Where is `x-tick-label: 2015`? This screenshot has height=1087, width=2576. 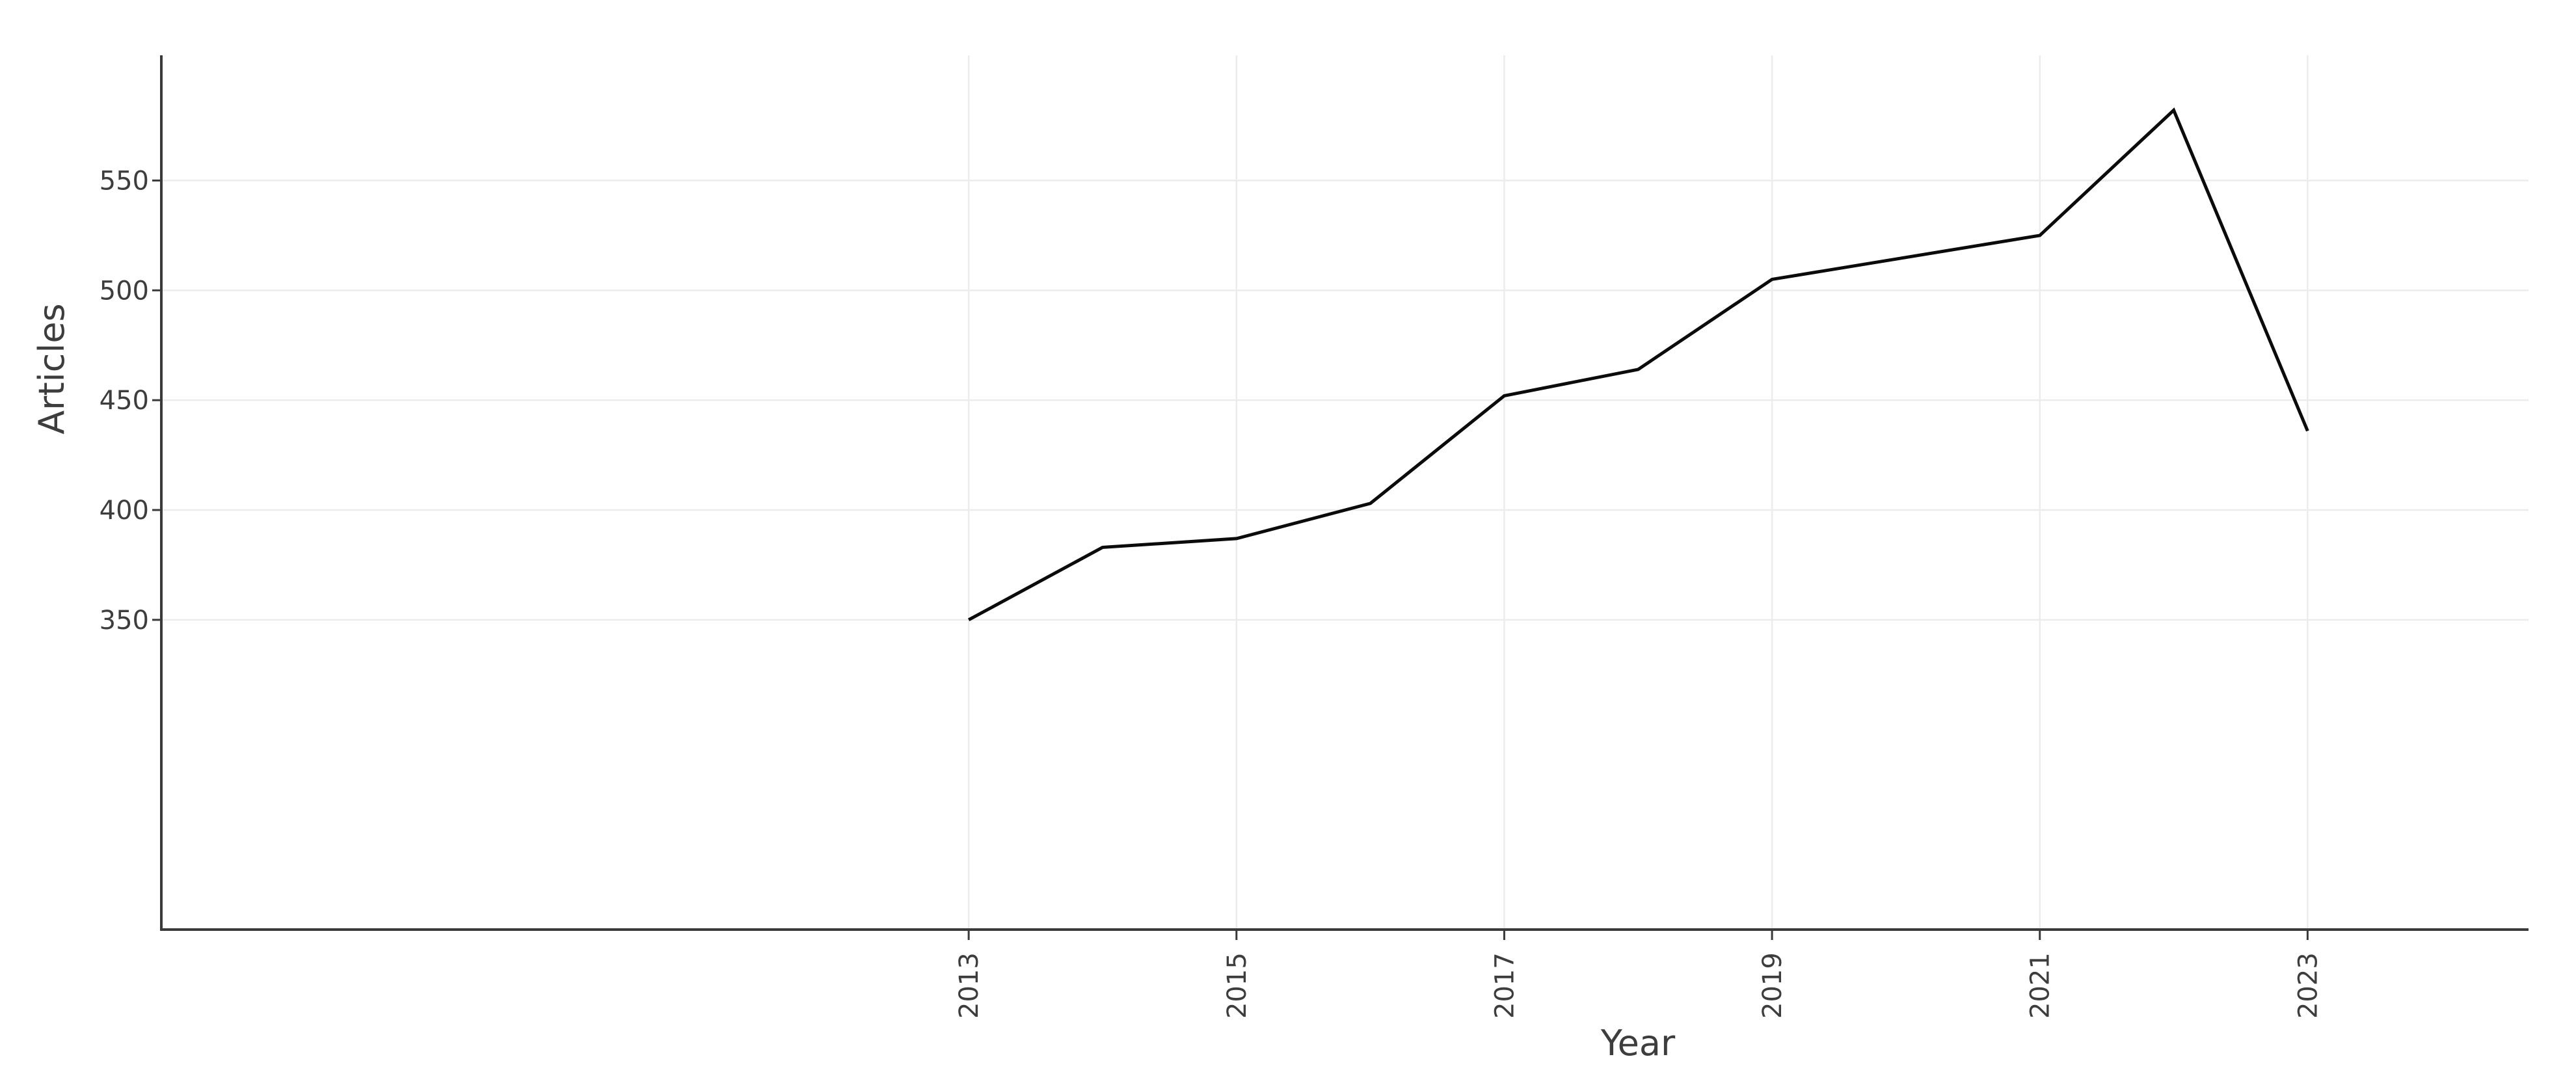 x-tick-label: 2015 is located at coordinates (1237, 985).